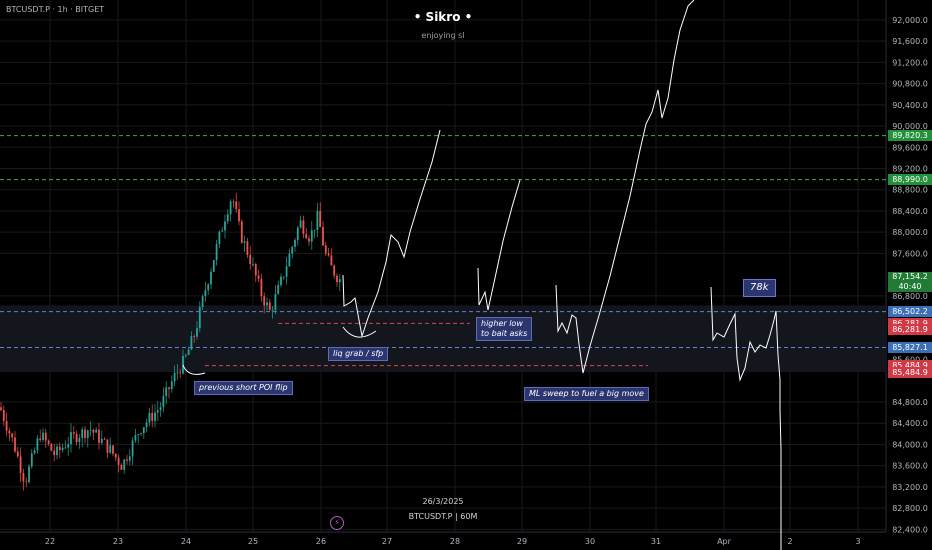 Image resolution: width=932 pixels, height=550 pixels. Describe the element at coordinates (910, 136) in the screenshot. I see `price-tag: 89,820.3` at that location.